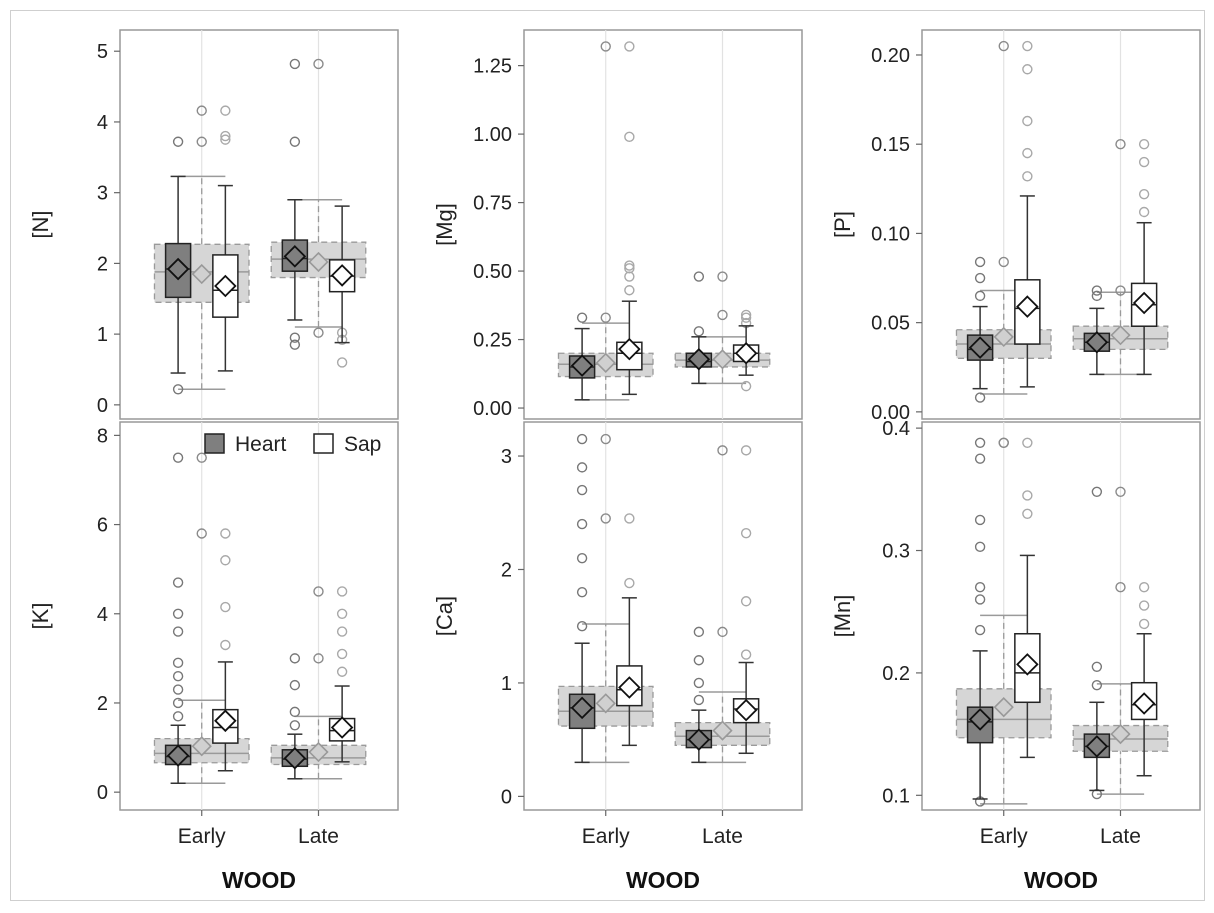 Image resolution: width=1214 pixels, height=913 pixels. What do you see at coordinates (492, 67) in the screenshot?
I see `y-tick-label: 1.25` at bounding box center [492, 67].